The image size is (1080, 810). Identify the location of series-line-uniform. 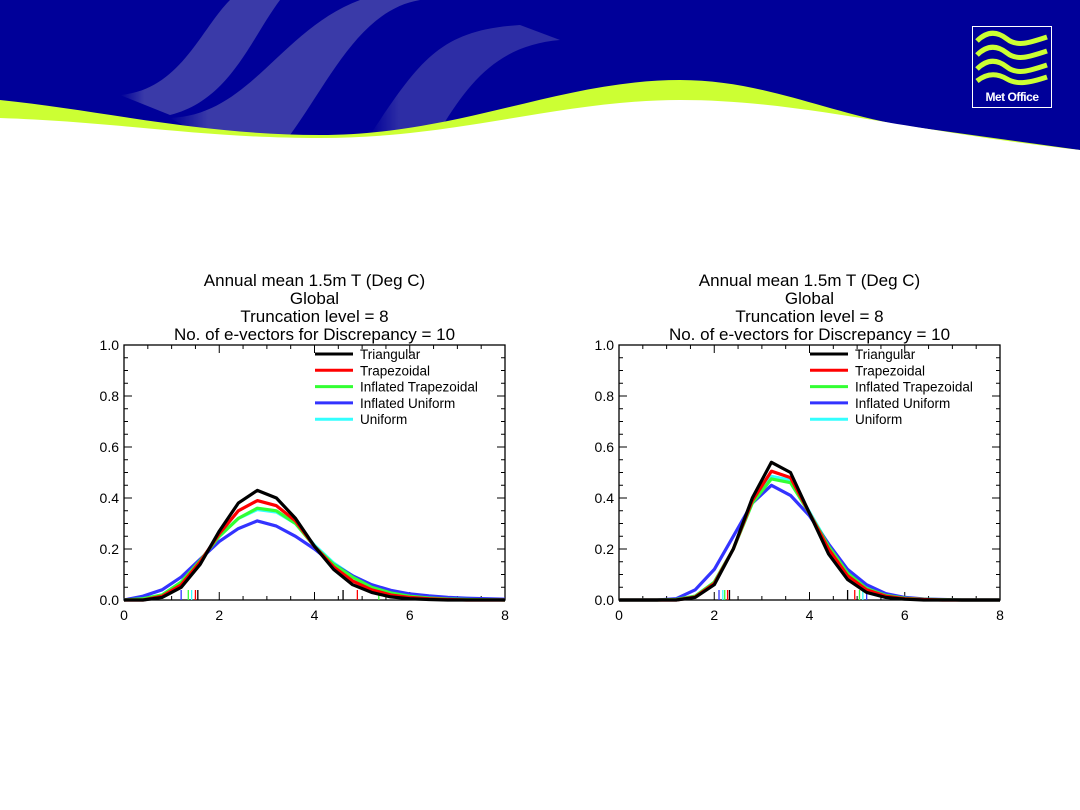
(809, 538).